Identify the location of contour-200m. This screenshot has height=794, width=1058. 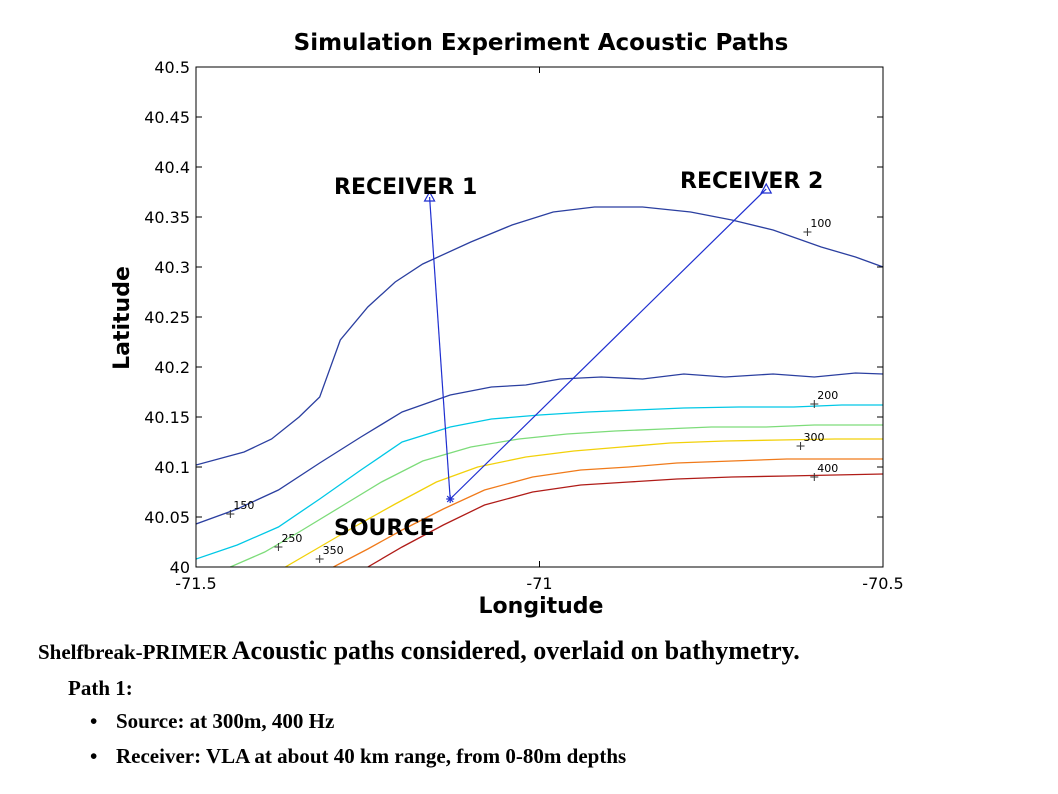
(539, 482).